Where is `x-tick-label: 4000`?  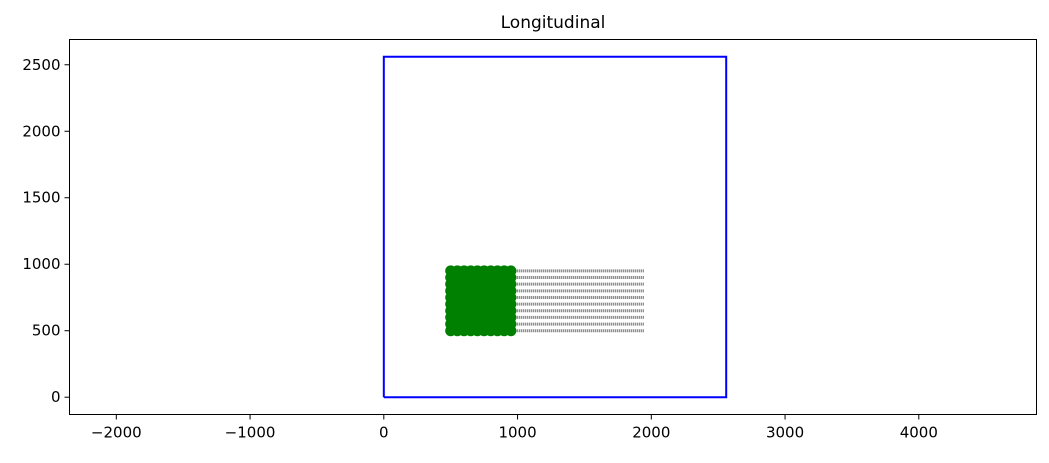
x-tick-label: 4000 is located at coordinates (919, 433).